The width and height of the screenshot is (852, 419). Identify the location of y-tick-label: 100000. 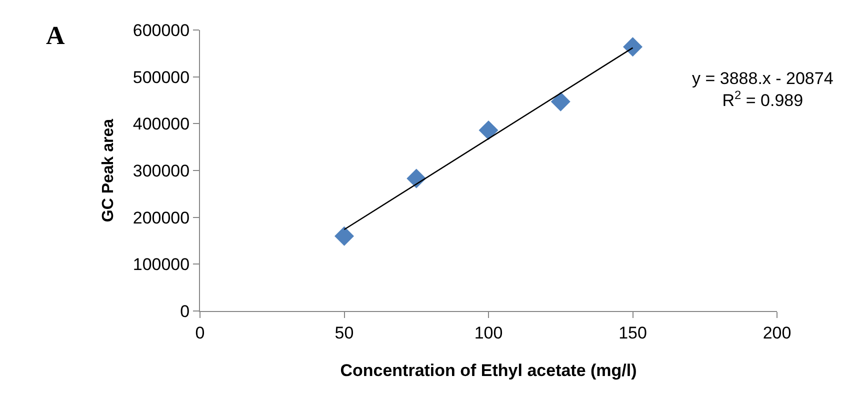
(161, 264).